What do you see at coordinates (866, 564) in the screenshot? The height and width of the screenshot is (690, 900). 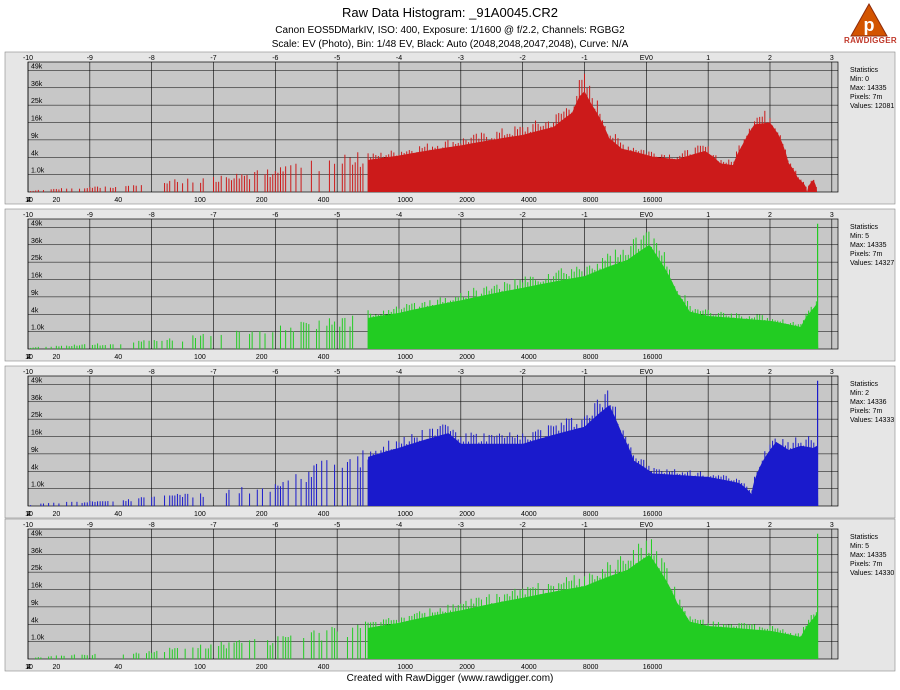 I see `stats-line: Pixels: 7m` at bounding box center [866, 564].